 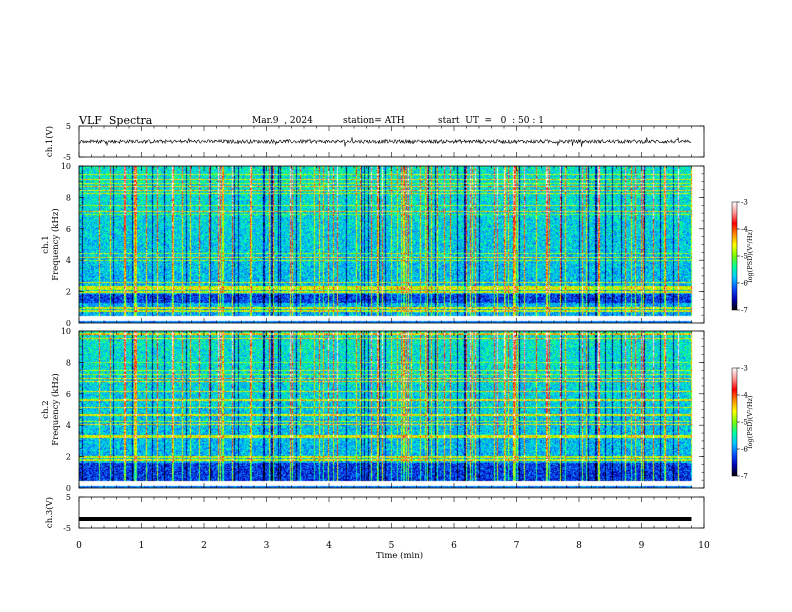 I want to click on ch1-spectrogram-colorbar-label: -3, so click(x=744, y=203).